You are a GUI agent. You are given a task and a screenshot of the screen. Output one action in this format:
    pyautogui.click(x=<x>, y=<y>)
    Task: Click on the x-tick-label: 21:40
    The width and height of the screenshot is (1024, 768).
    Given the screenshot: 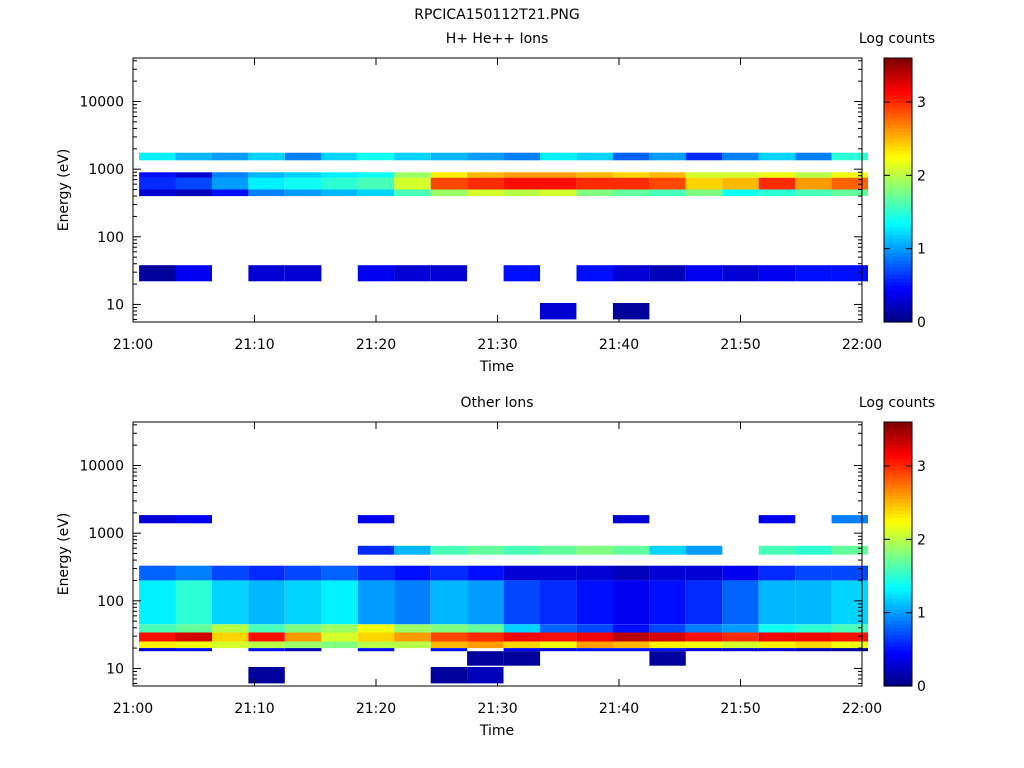 What is the action you would take?
    pyautogui.click(x=619, y=345)
    